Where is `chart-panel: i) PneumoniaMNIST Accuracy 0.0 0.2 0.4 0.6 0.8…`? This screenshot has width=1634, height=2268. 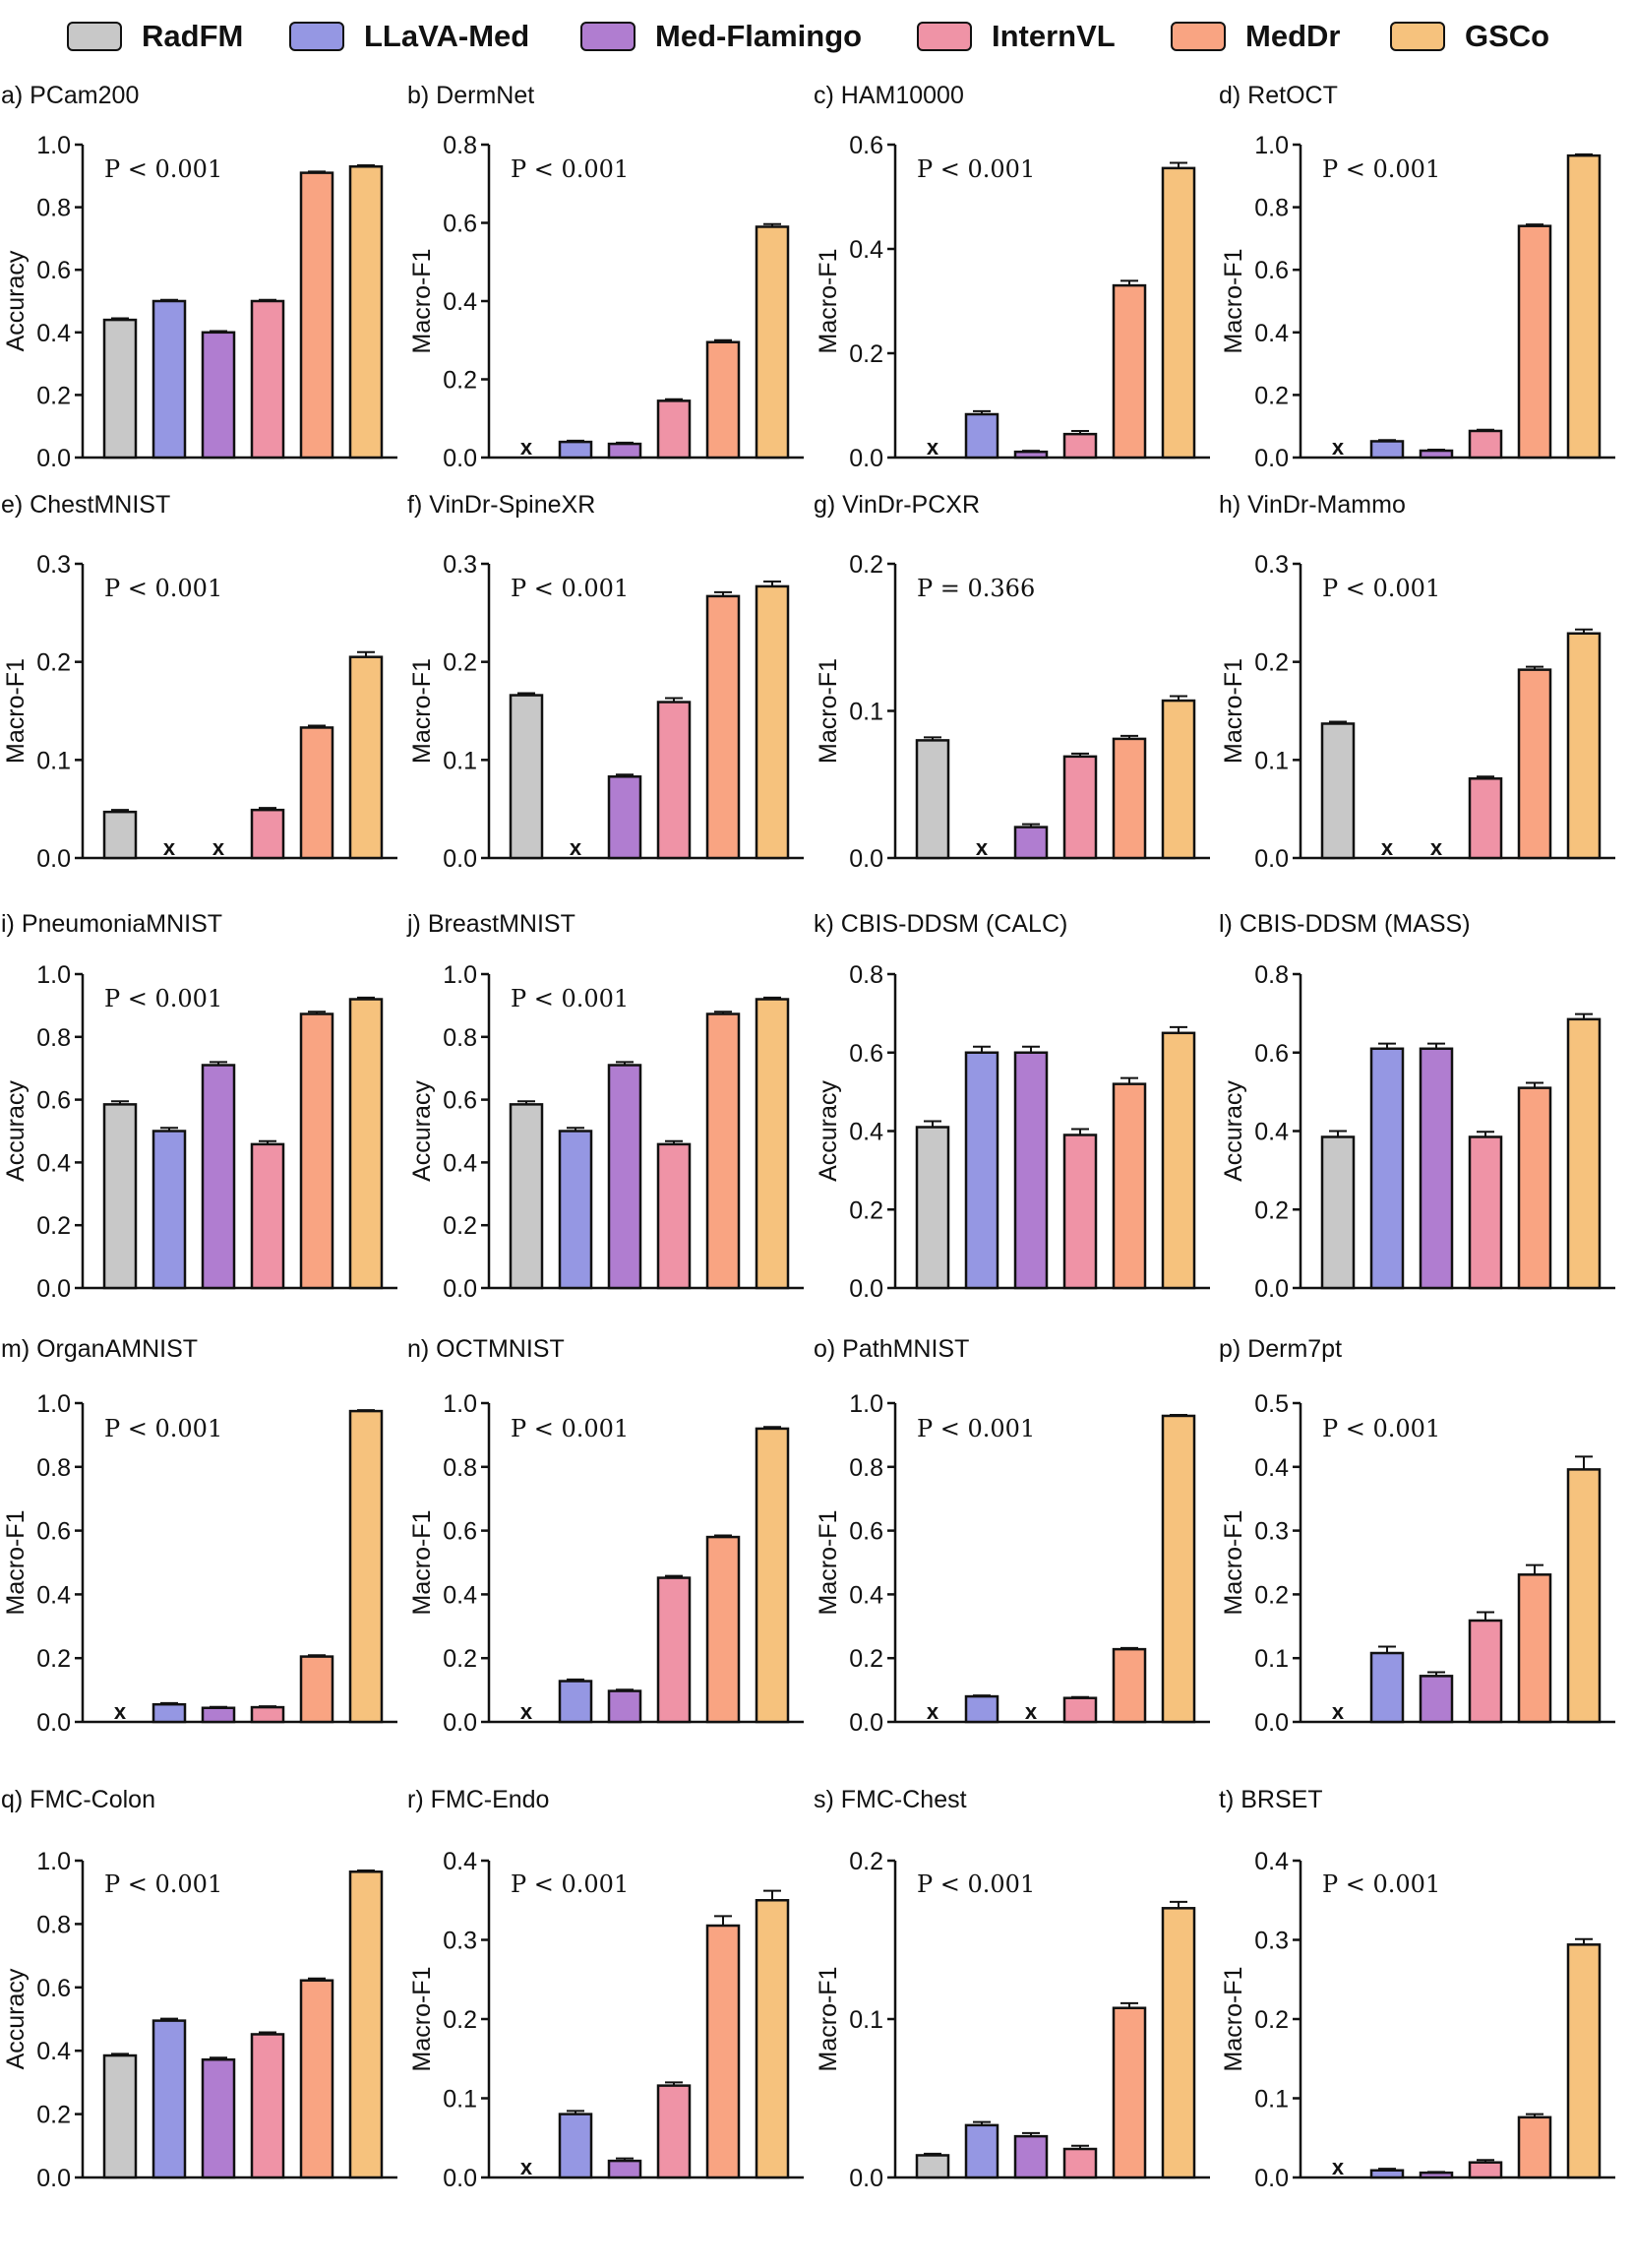 chart-panel: i) PneumoniaMNIST Accuracy 0.0 0.2 0.4 0.6 0.8… is located at coordinates (199, 1106).